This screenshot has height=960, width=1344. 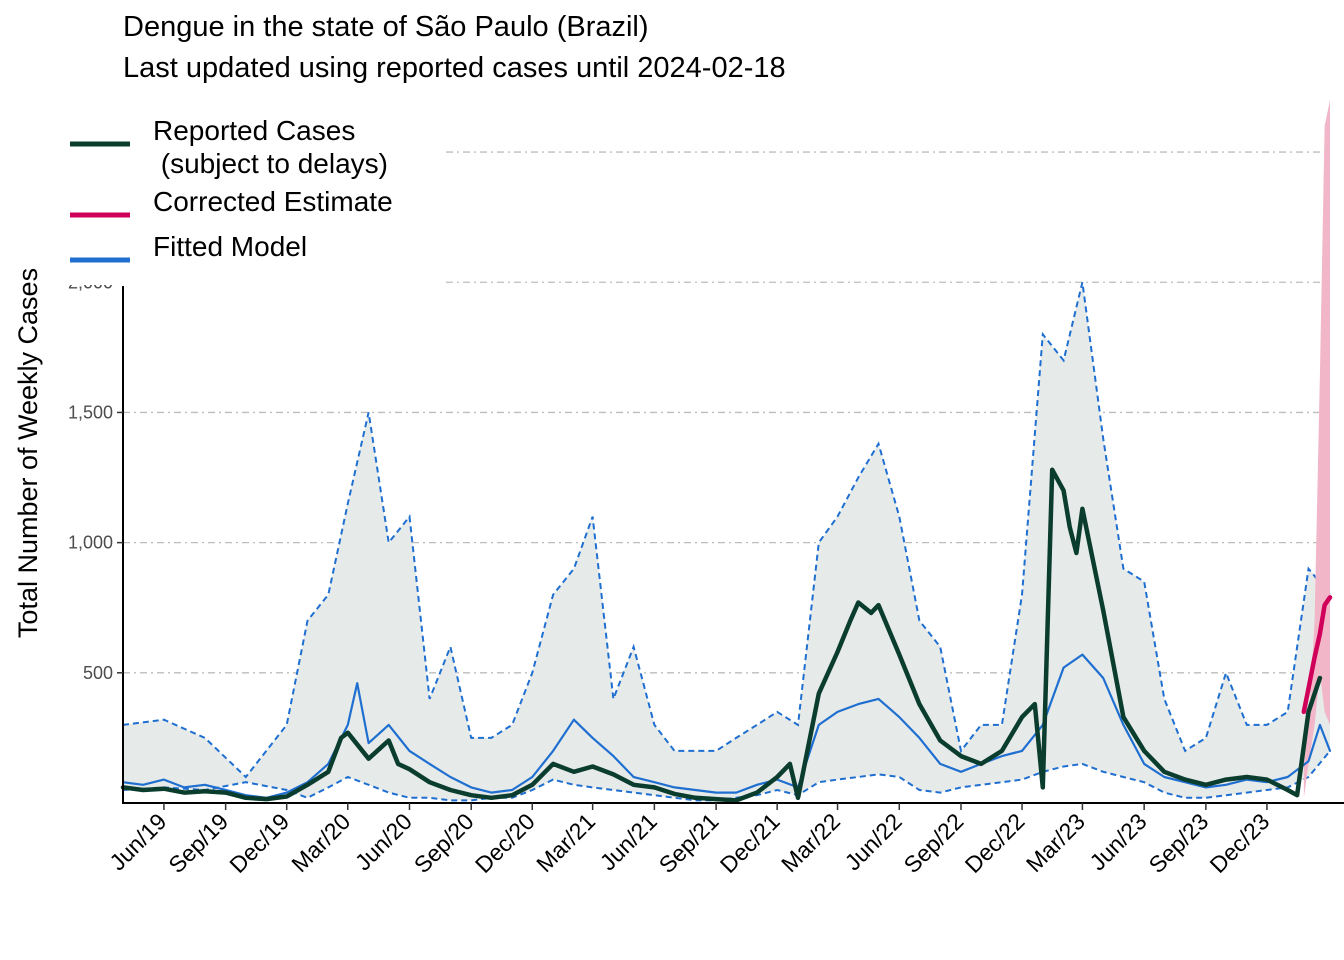 What do you see at coordinates (137, 841) in the screenshot?
I see `x-tick-label: Jun/19` at bounding box center [137, 841].